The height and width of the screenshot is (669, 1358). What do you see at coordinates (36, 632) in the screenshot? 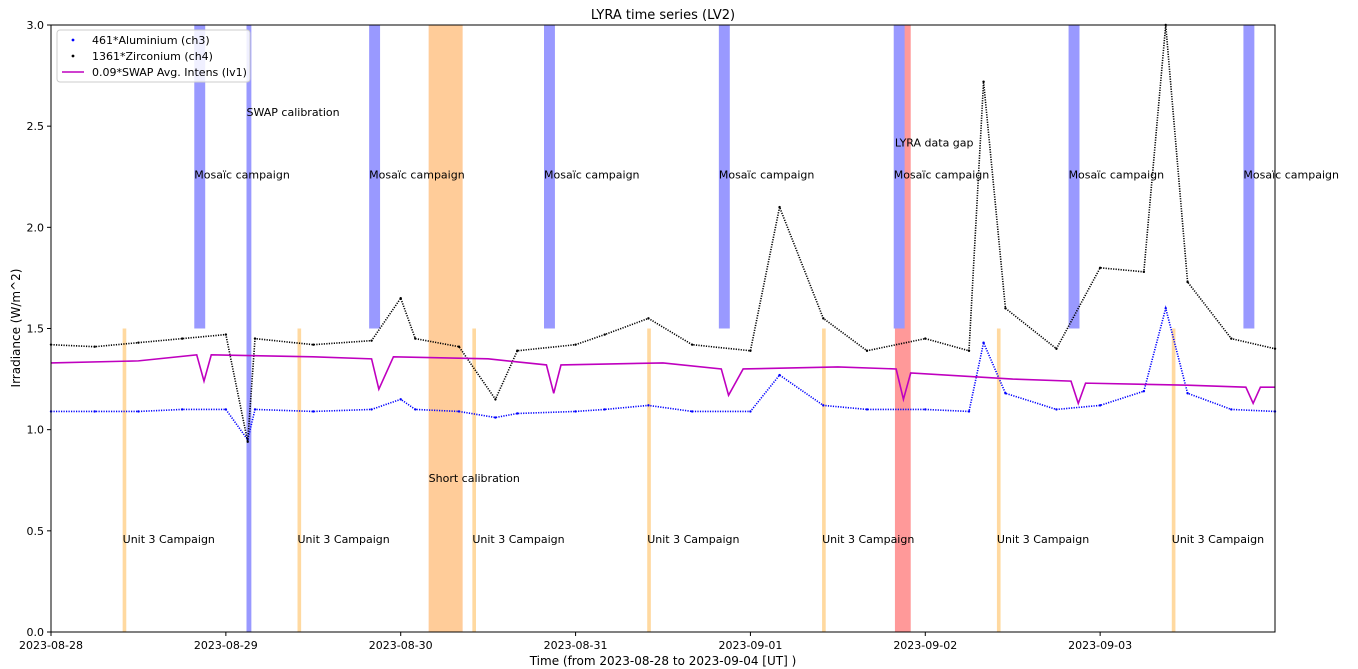
I see `y-tick-label: 0.0` at bounding box center [36, 632].